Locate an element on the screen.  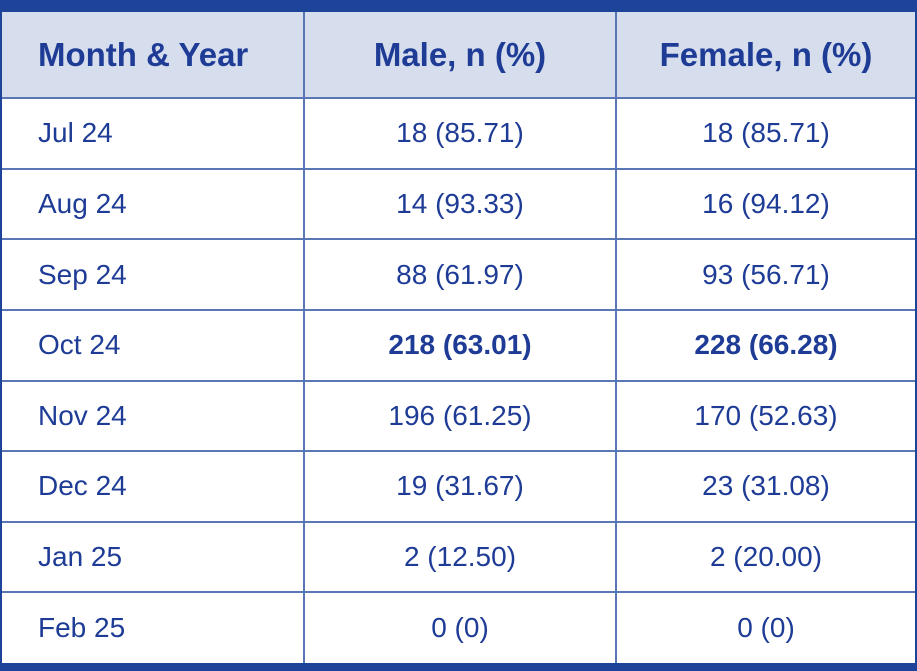
table-row: Sep 24 88 (61.97) 93 (56.71) is located at coordinates (458, 274).